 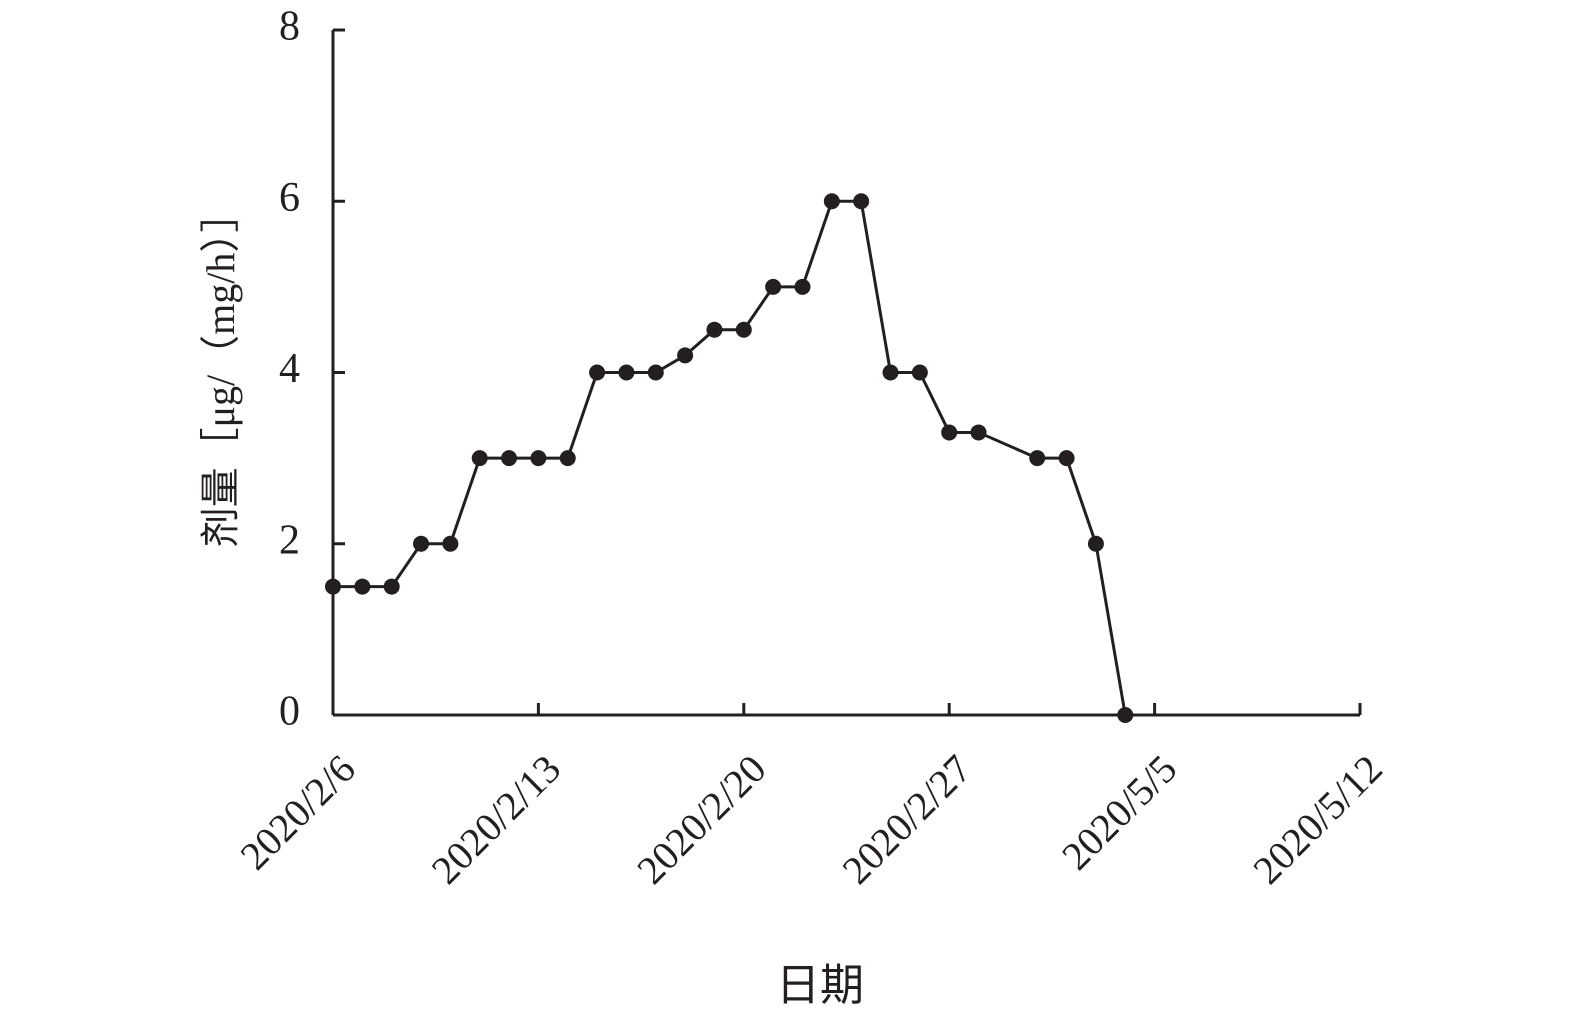 What do you see at coordinates (289, 712) in the screenshot?
I see `y-tick-label: 0` at bounding box center [289, 712].